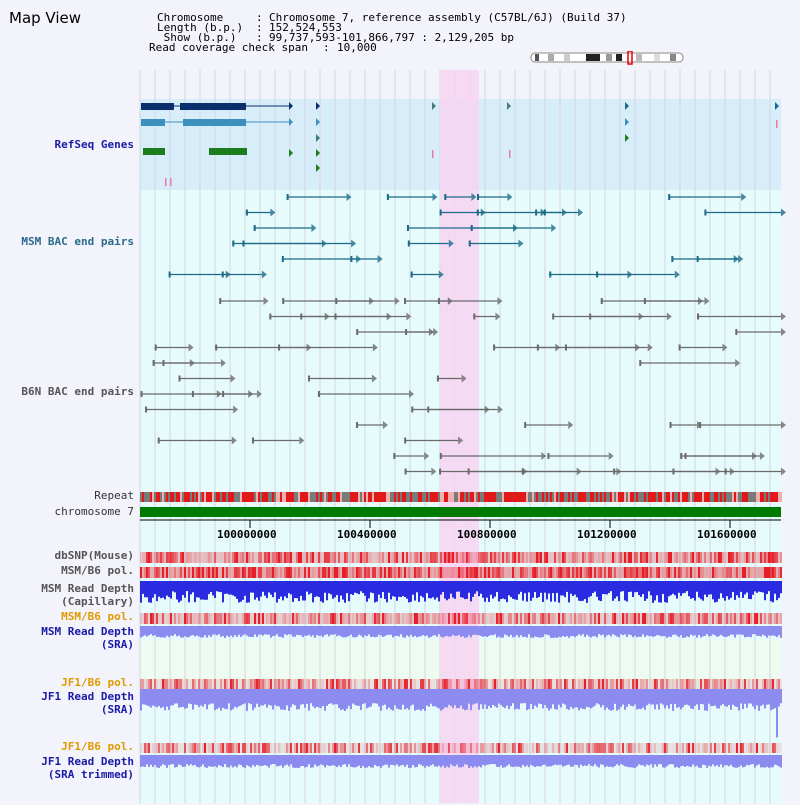 This screenshot has width=800, height=805. I want to click on track-label-jf1-sra-1: JF1 Read Depth, so click(87, 696).